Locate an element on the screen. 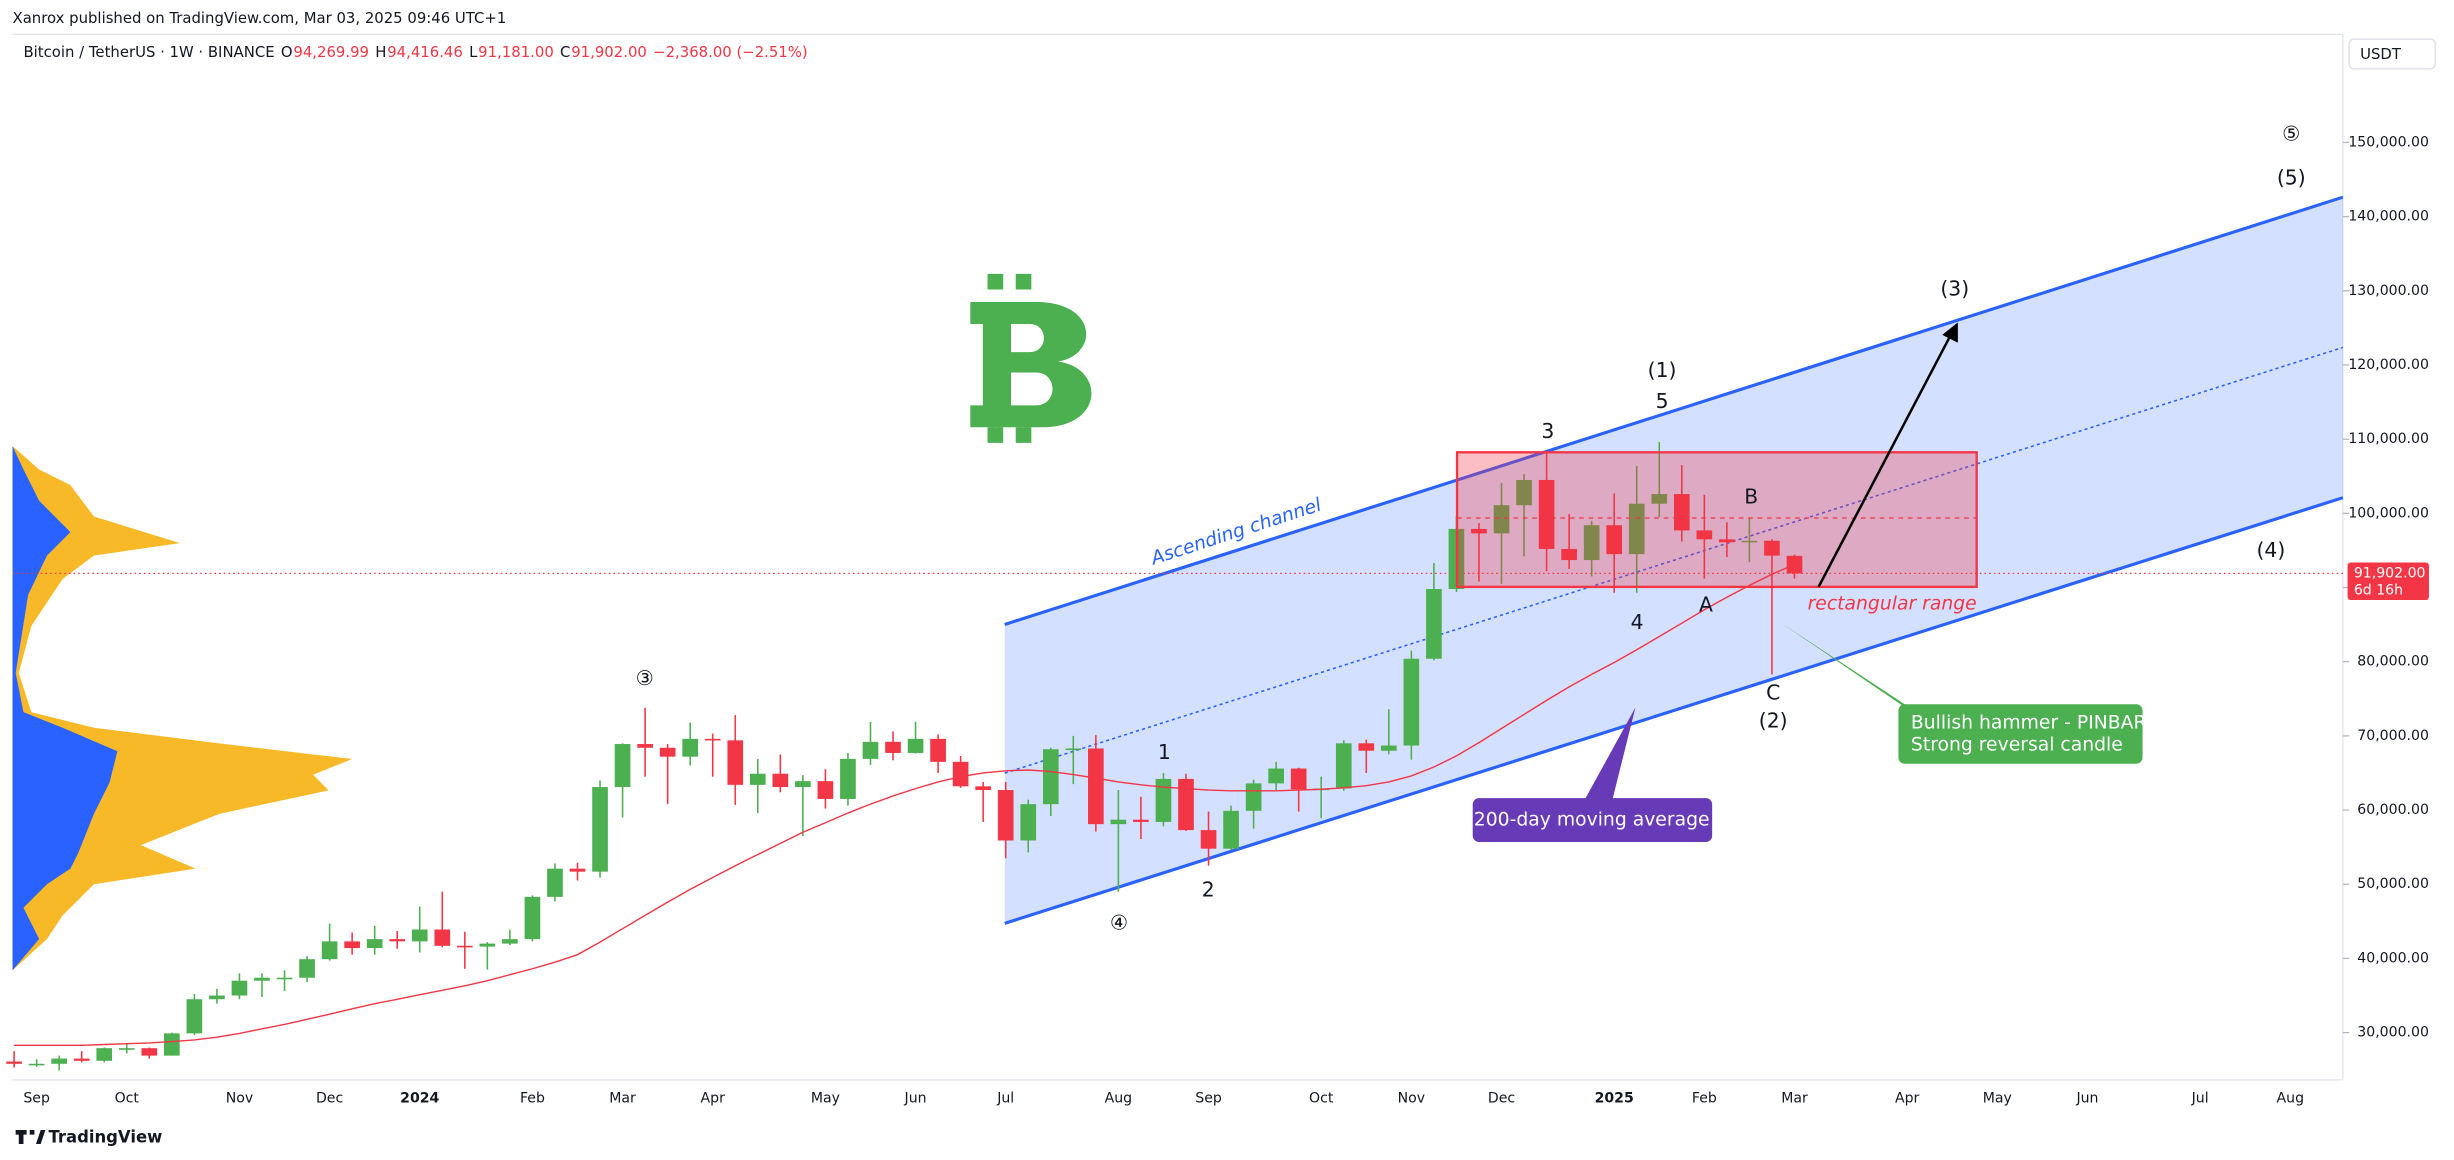  currency-button is located at coordinates (2392, 54).